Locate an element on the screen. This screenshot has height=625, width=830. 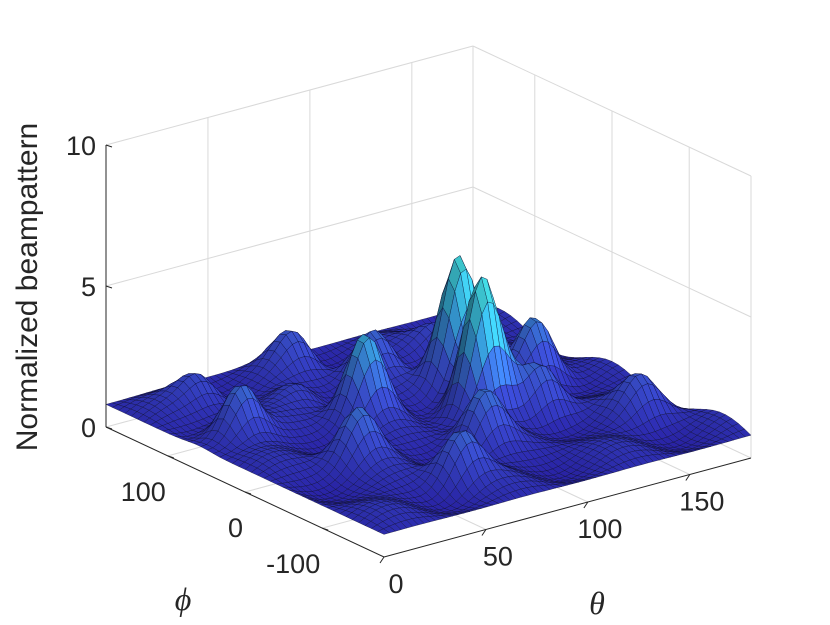
x-axis-label: θ is located at coordinates (597, 603).